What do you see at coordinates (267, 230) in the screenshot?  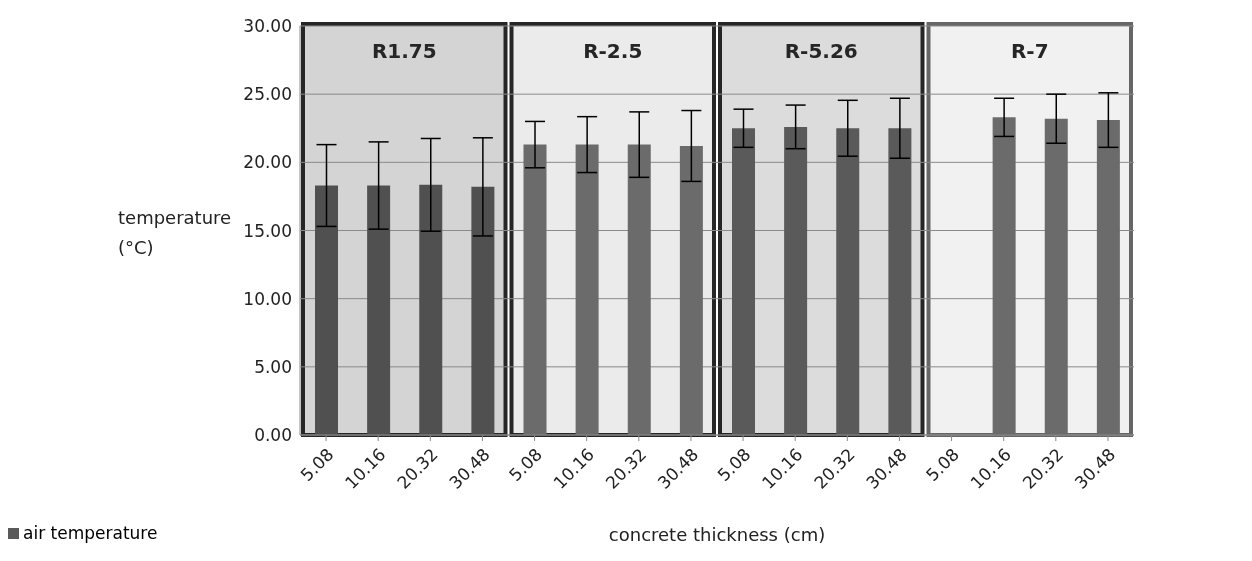 I see `y-tick-label: 15.00` at bounding box center [267, 230].